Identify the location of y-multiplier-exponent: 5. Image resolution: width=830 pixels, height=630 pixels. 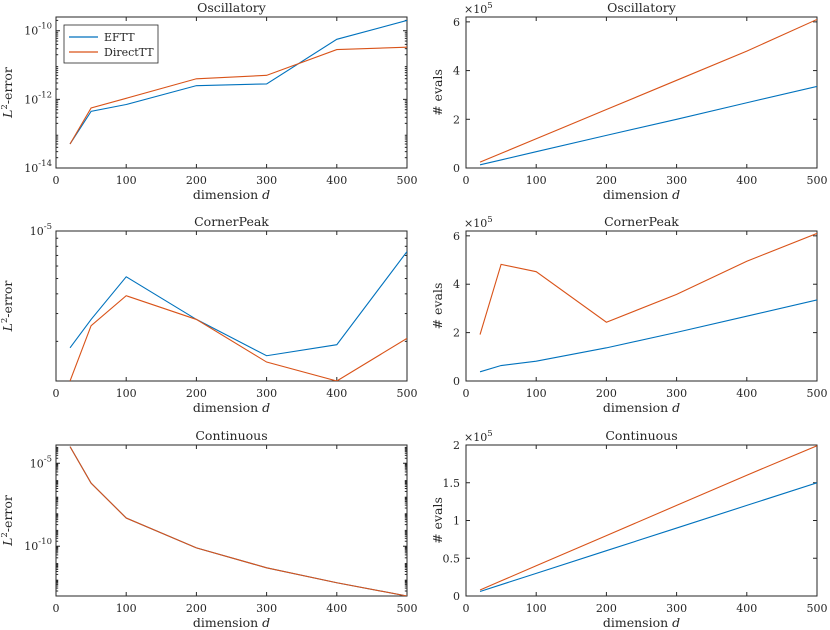
(489, 220).